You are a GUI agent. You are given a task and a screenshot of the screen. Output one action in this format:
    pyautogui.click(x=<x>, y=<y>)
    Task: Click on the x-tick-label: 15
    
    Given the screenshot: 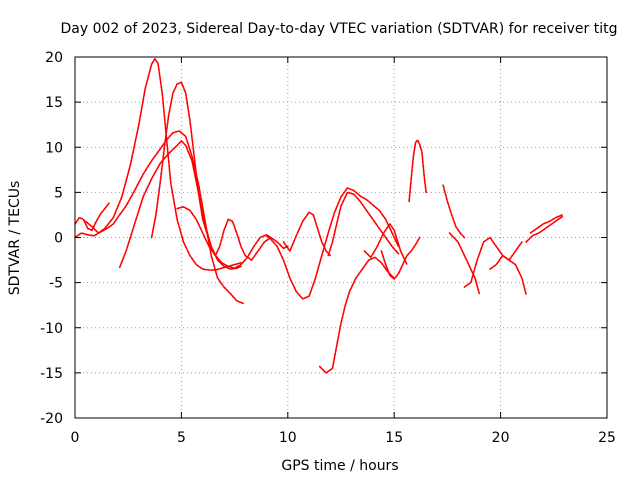 What is the action you would take?
    pyautogui.click(x=394, y=438)
    